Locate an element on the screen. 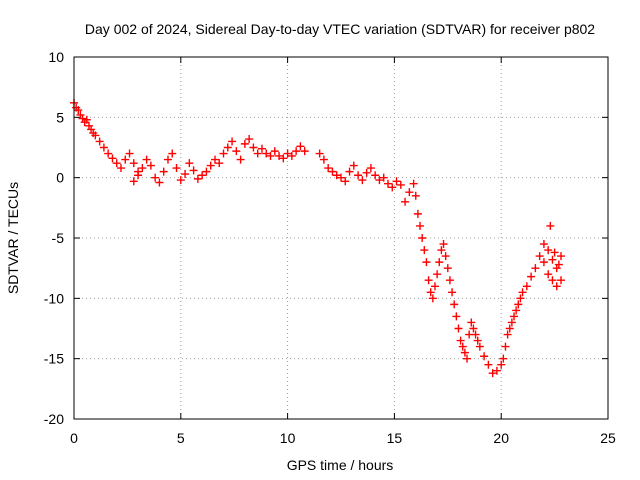 This screenshot has width=640, height=480. x-tick-label: 5 is located at coordinates (181, 438).